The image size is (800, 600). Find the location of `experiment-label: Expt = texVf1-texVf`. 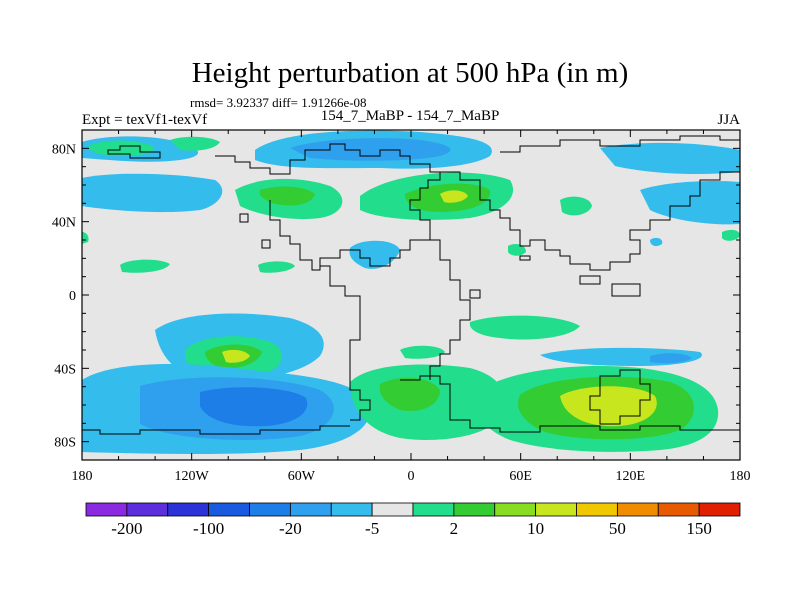

experiment-label: Expt = texVf1-texVf is located at coordinates (144, 120).